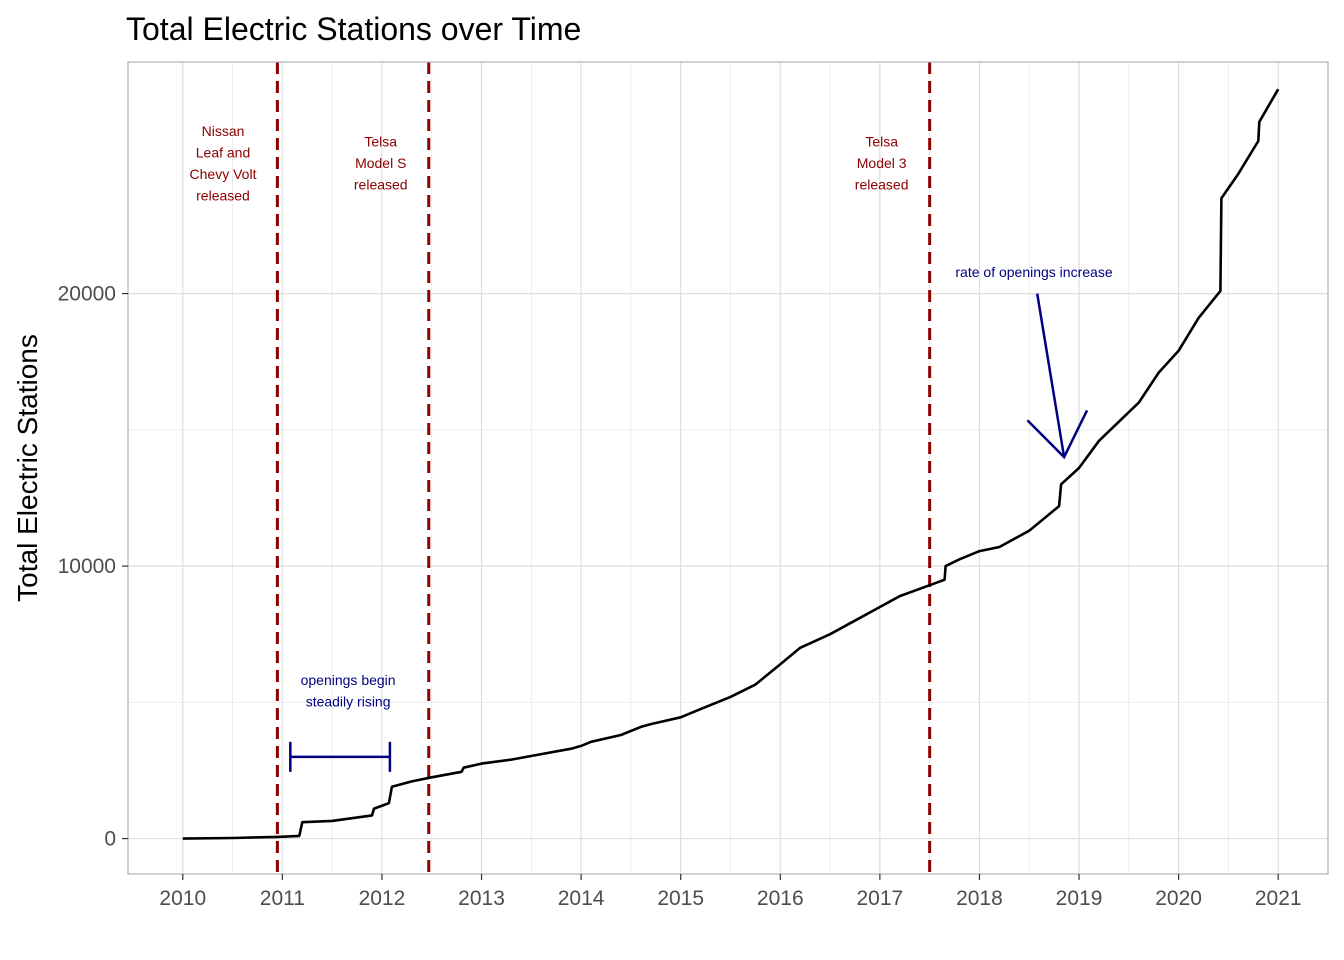  What do you see at coordinates (1278, 898) in the screenshot?
I see `x-tick-label: 2021` at bounding box center [1278, 898].